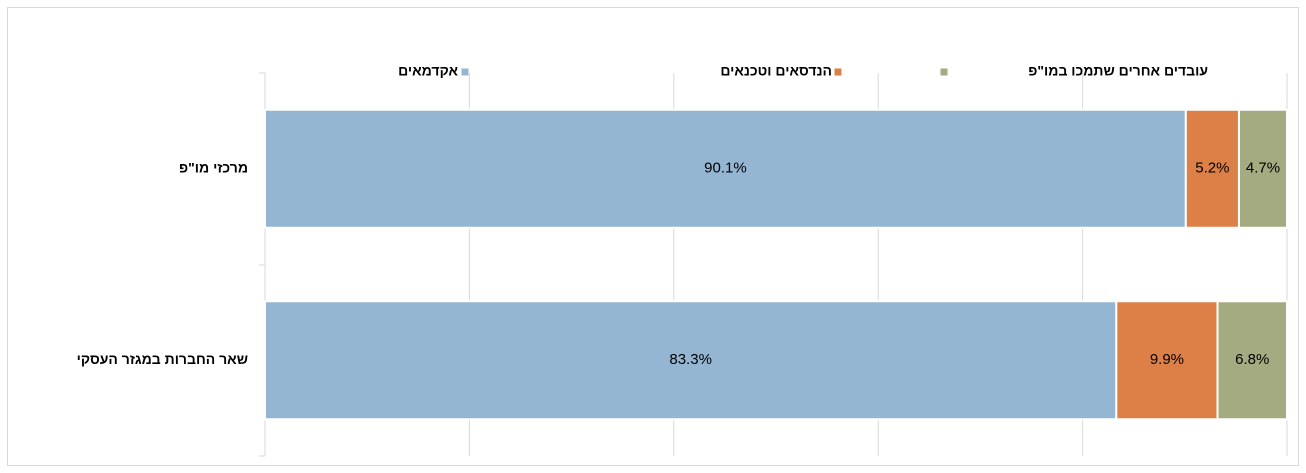 This screenshot has width=1306, height=473. I want to click on data-label: 90.1%, so click(725, 168).